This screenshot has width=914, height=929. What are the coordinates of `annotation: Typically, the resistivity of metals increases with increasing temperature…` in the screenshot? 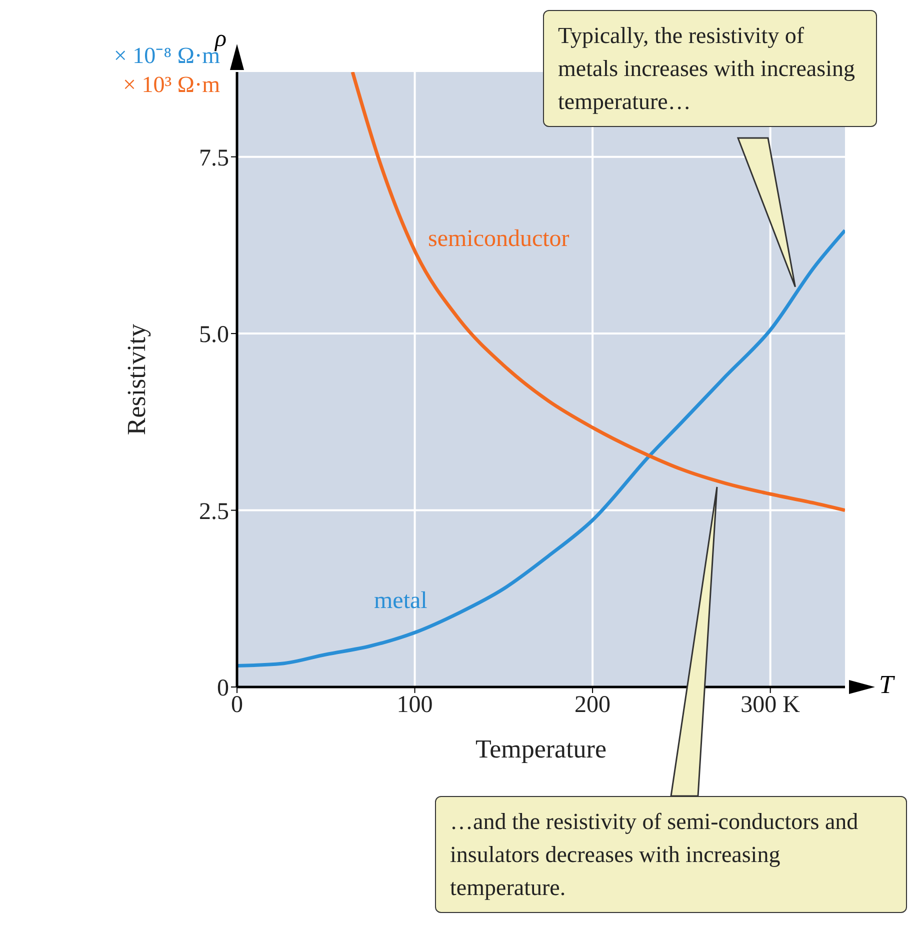 It's located at (710, 68).